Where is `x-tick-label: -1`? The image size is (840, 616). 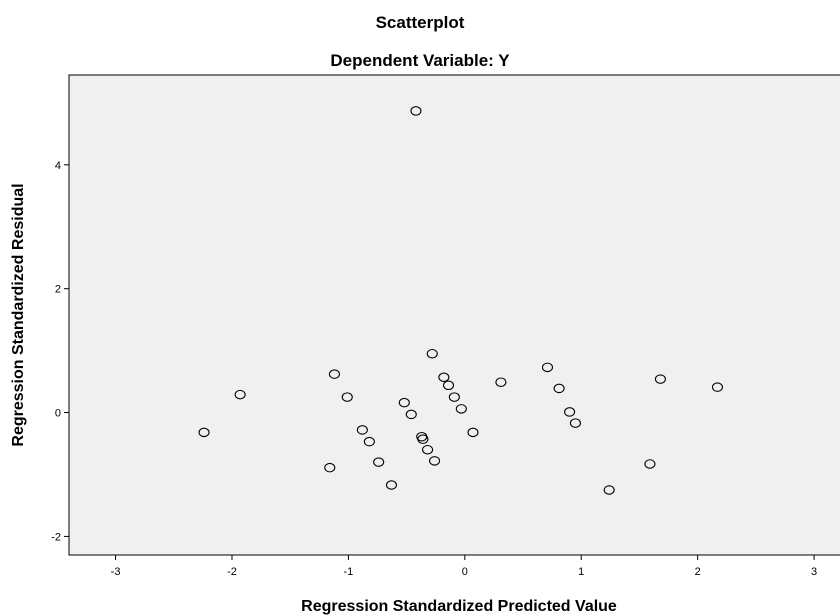 x-tick-label: -1 is located at coordinates (349, 572).